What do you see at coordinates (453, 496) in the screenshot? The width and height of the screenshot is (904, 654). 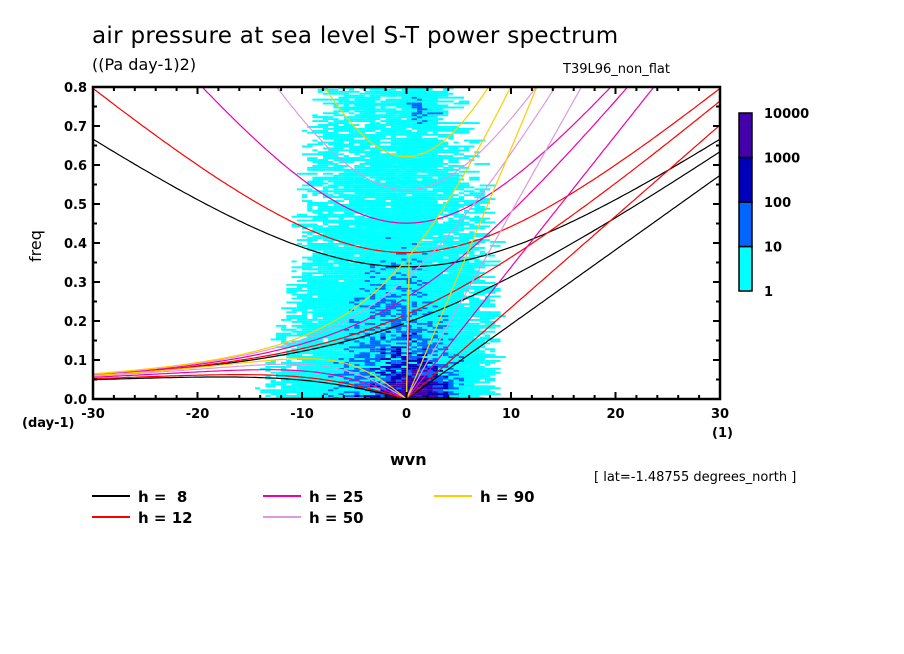 I see `legend-line` at bounding box center [453, 496].